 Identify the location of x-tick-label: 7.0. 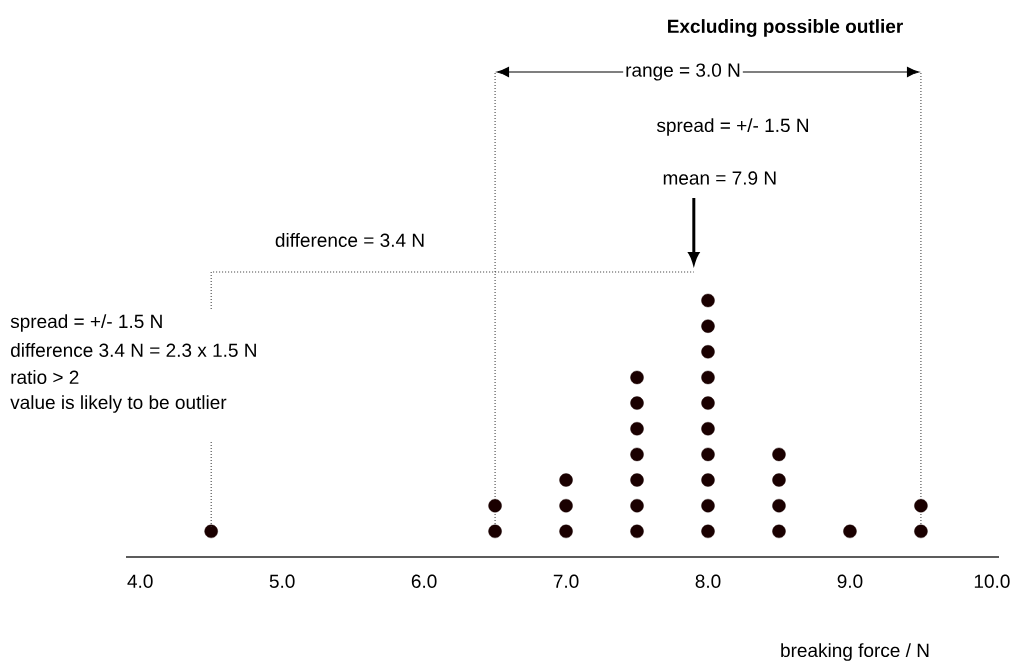
(566, 581).